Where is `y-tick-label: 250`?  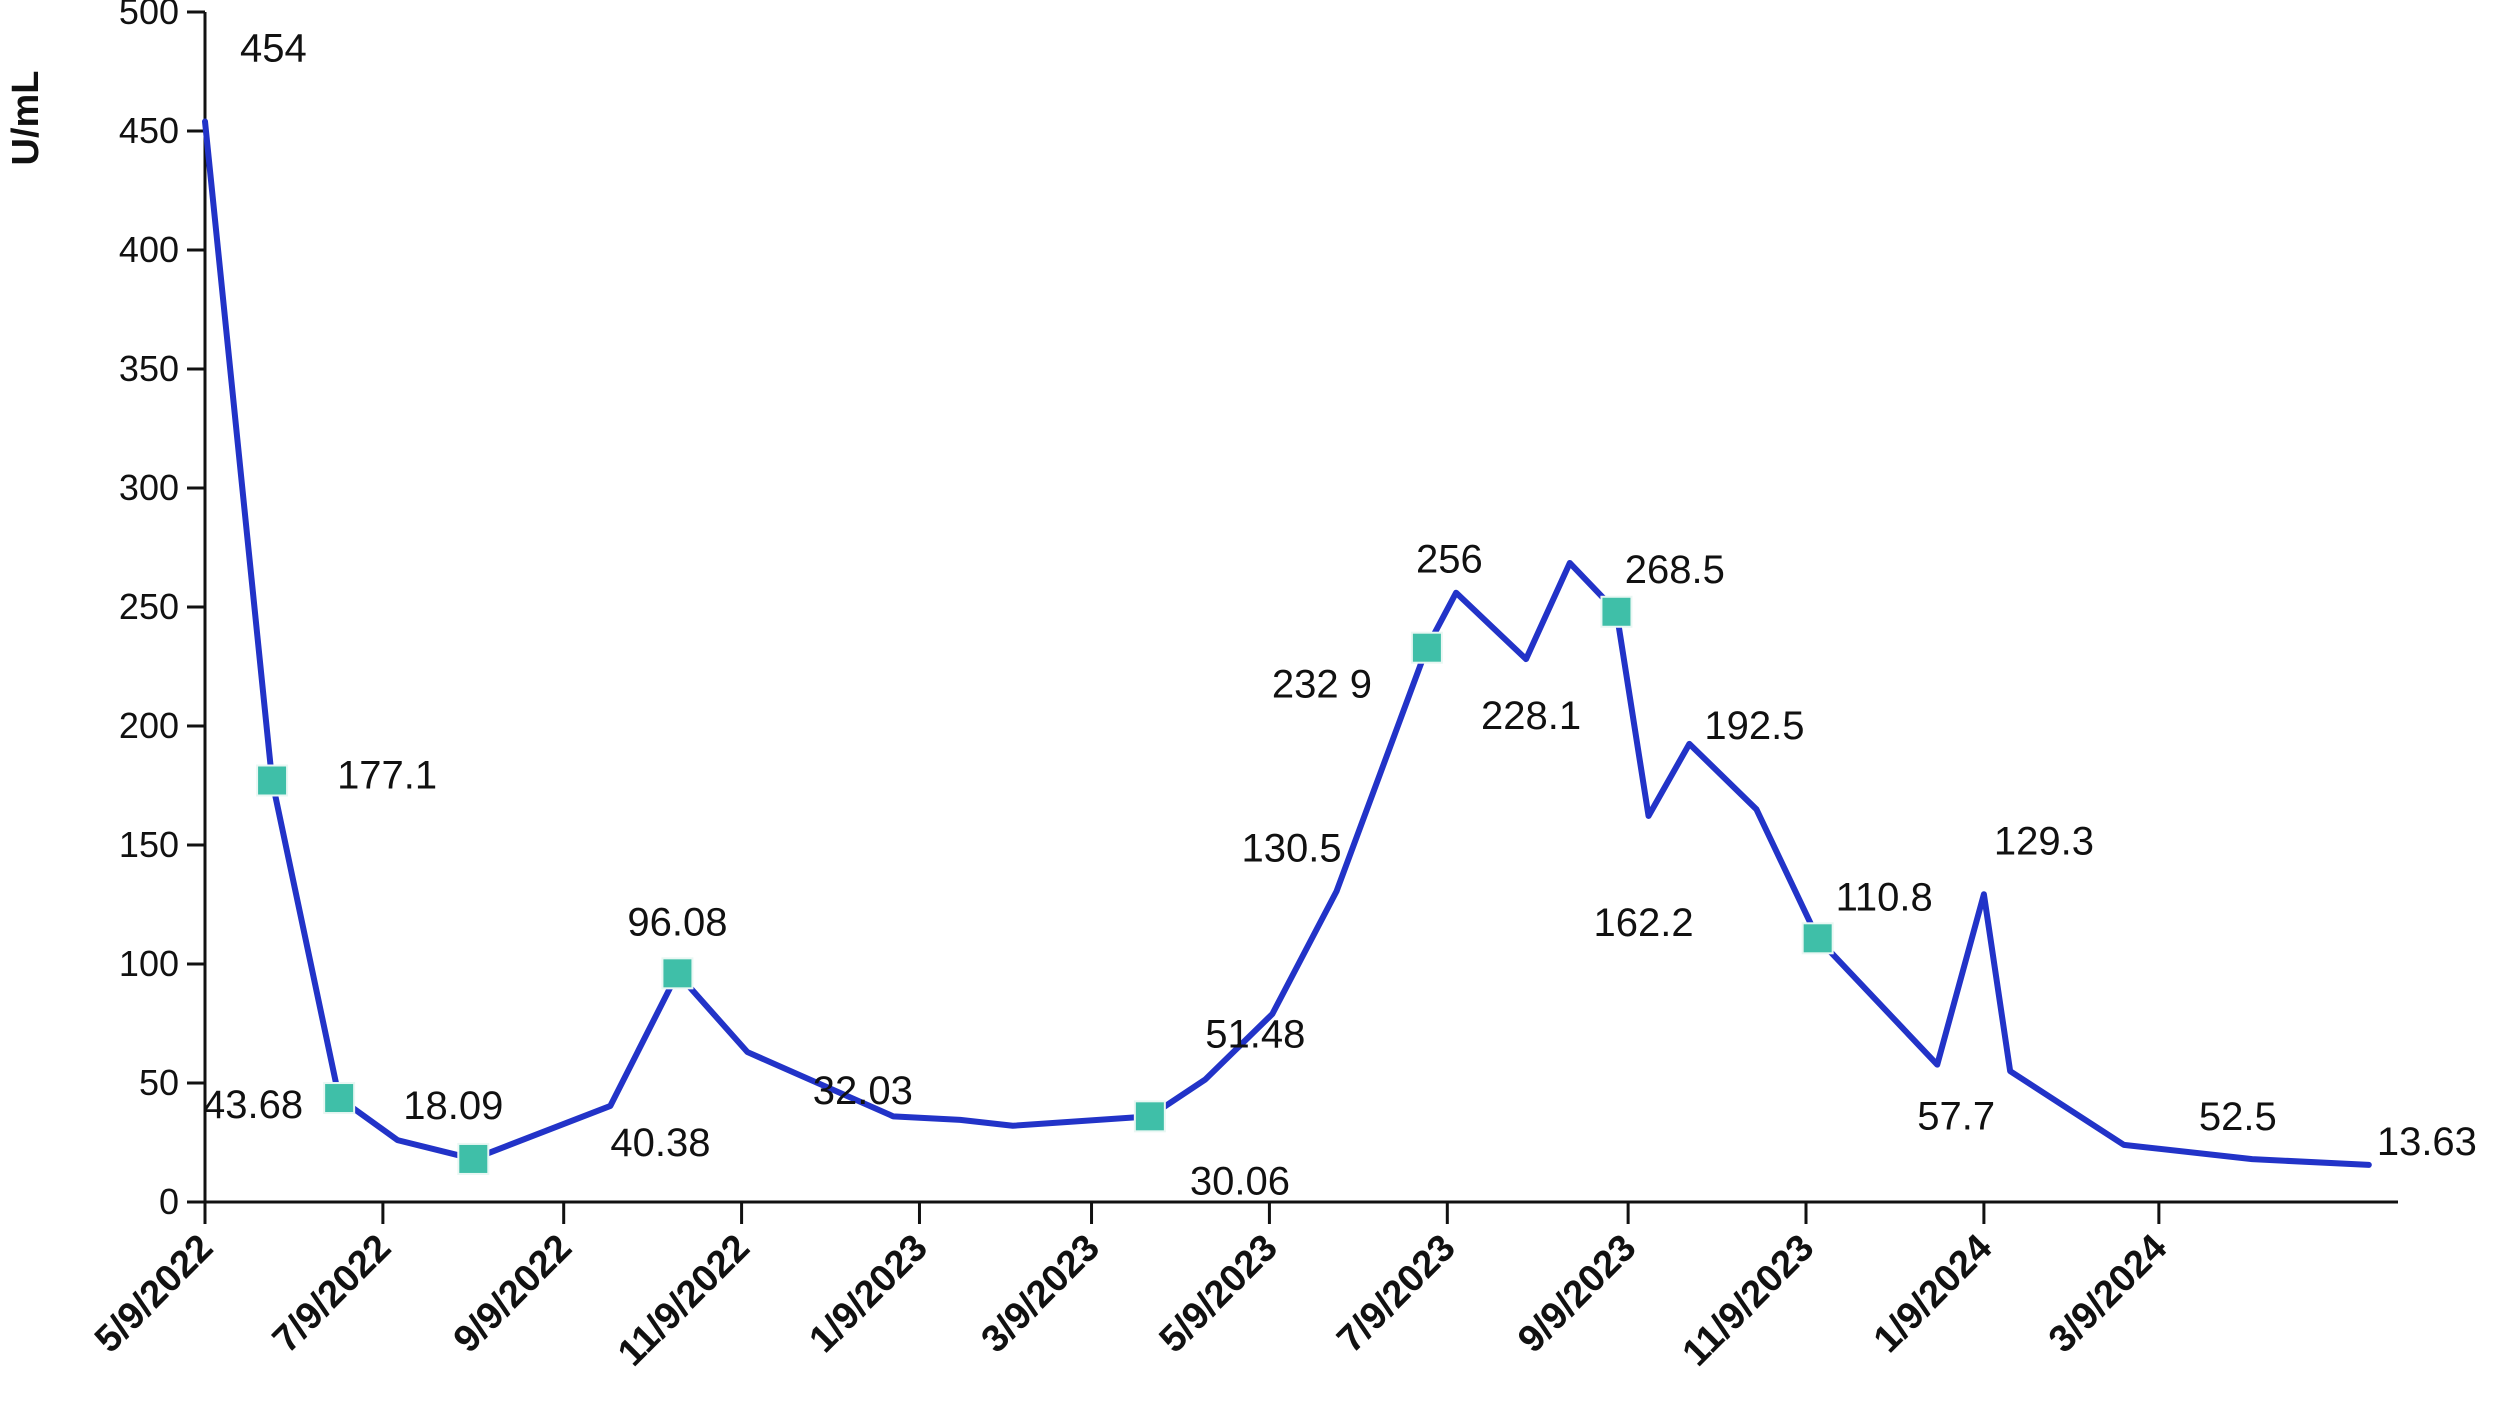 y-tick-label: 250 is located at coordinates (149, 606).